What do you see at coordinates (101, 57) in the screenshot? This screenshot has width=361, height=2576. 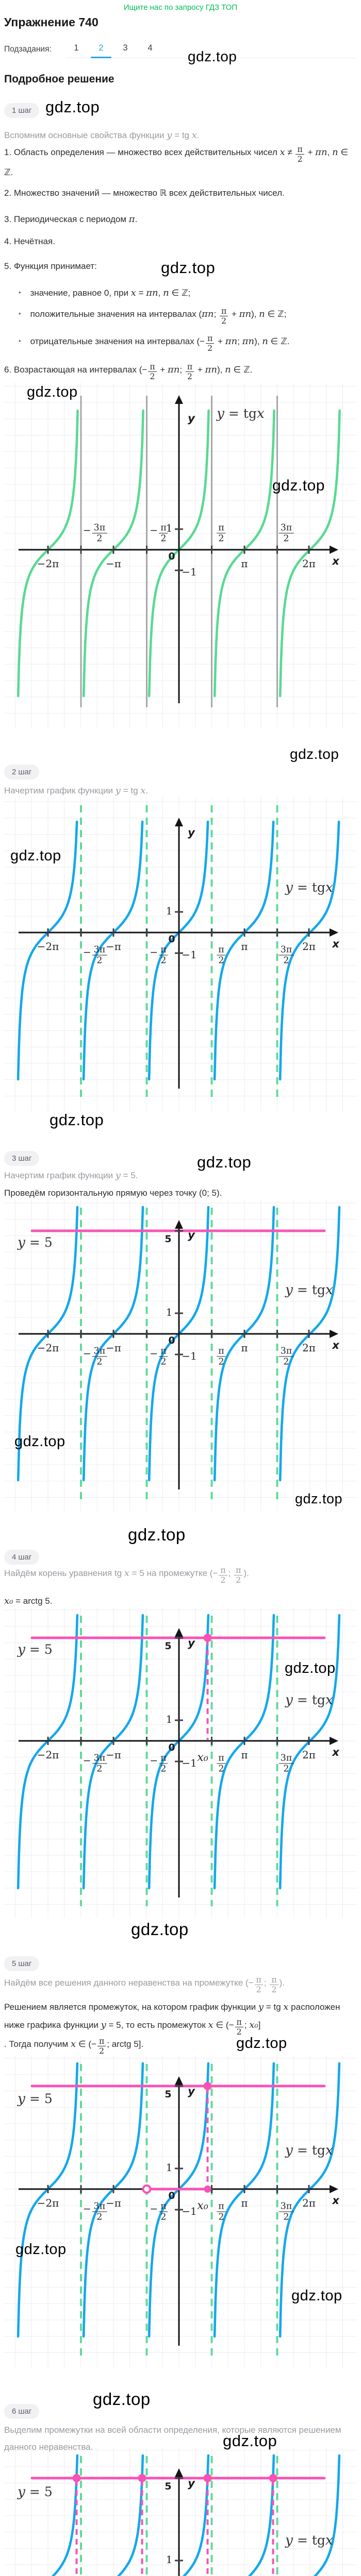 I see `active-tab-underline` at bounding box center [101, 57].